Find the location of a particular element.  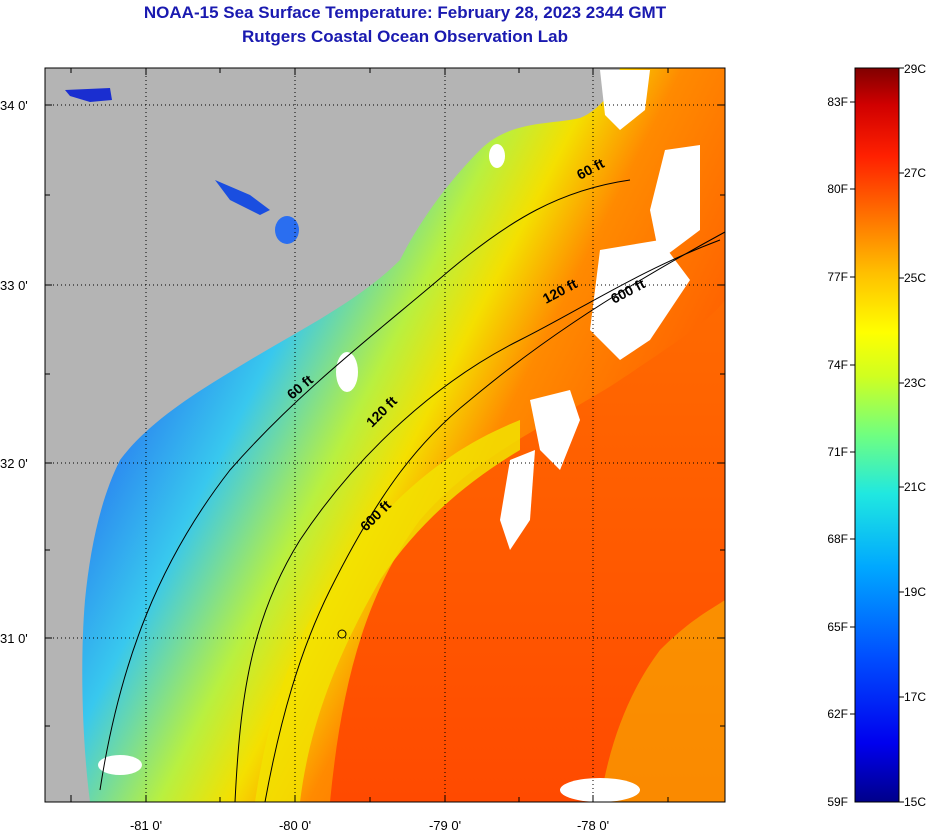

cb-f-80: 80F is located at coordinates (837, 189).